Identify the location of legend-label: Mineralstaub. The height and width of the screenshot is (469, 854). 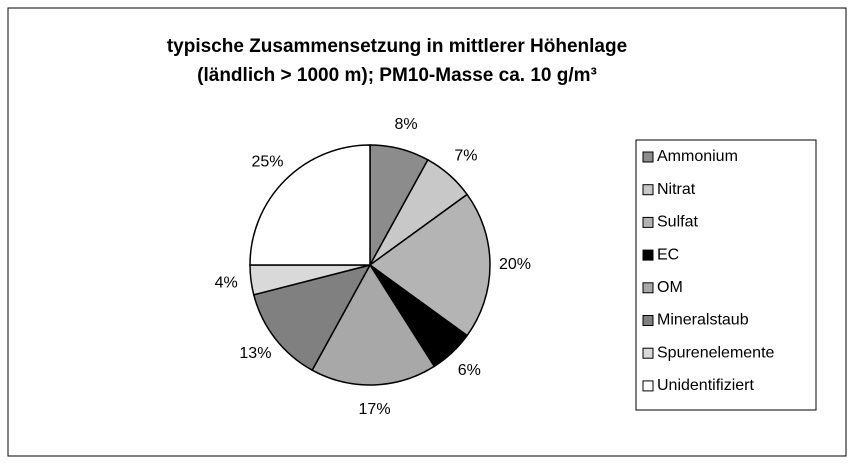
(703, 320).